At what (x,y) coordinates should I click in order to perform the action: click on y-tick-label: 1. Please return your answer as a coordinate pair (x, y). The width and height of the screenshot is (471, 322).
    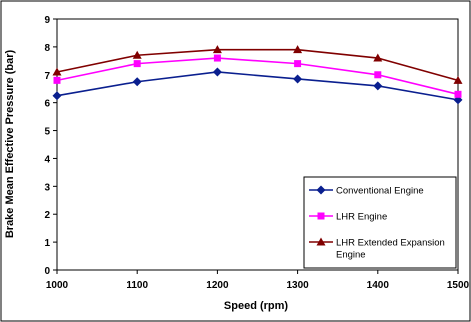
    Looking at the image, I should click on (47, 243).